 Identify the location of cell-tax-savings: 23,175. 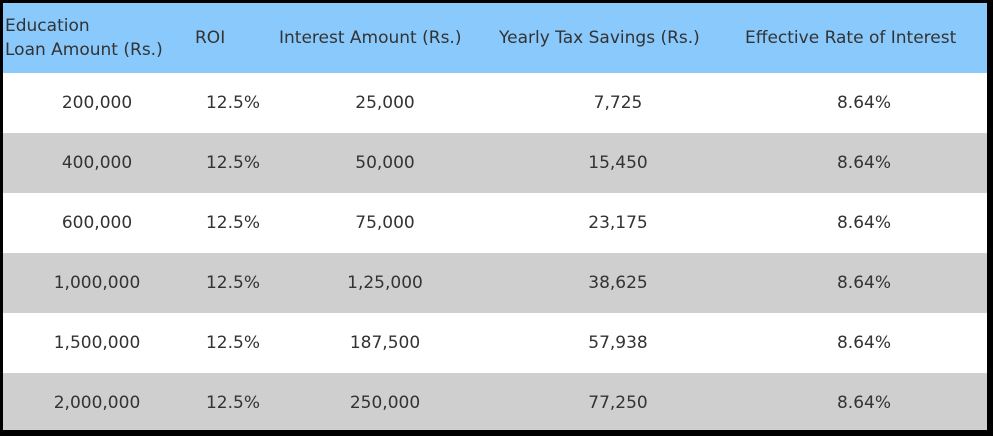
(618, 223).